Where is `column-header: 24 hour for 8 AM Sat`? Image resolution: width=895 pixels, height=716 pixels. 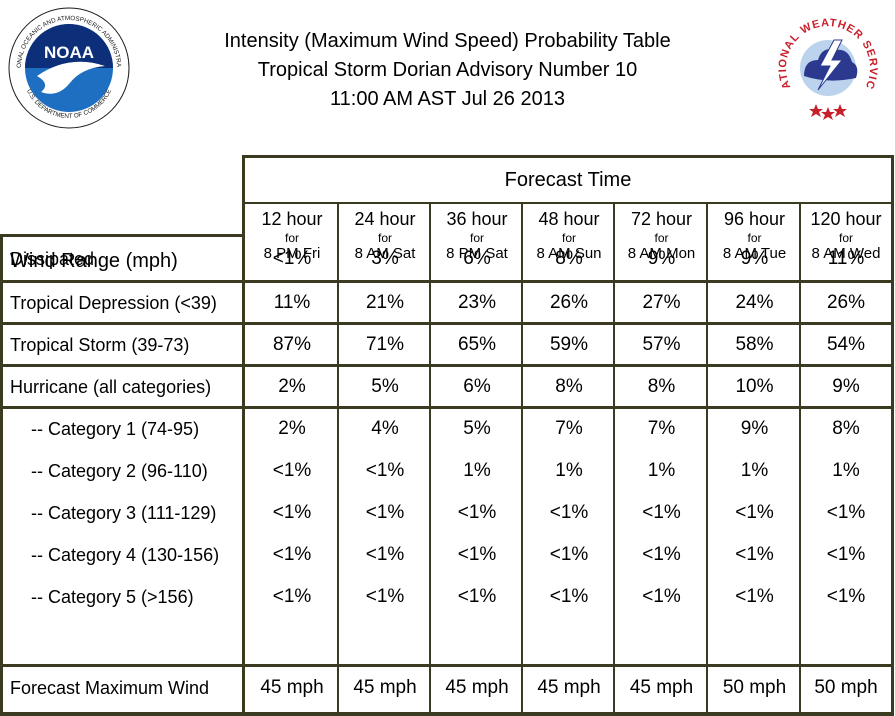 column-header: 24 hour for 8 AM Sat is located at coordinates (385, 235).